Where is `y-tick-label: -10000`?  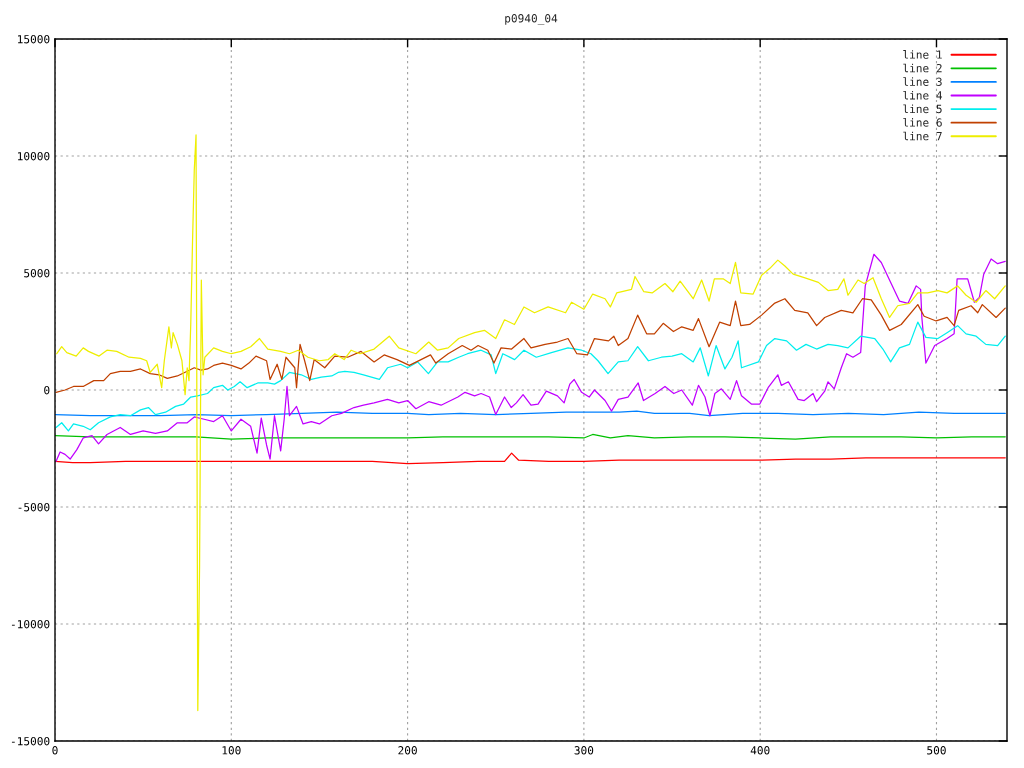 y-tick-label: -10000 is located at coordinates (30, 624).